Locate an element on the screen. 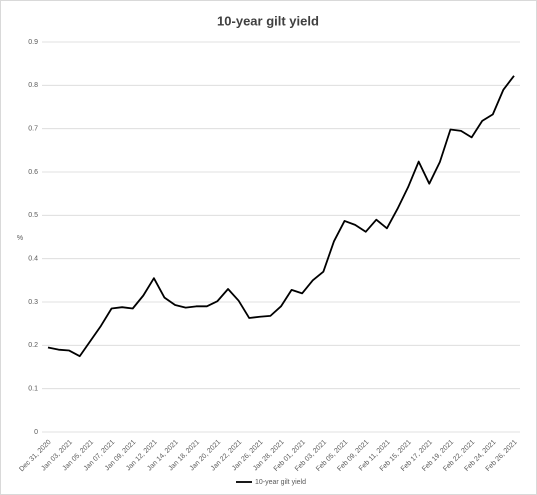 This screenshot has height=495, width=537. y-tick-label: 0.3 is located at coordinates (33, 302).